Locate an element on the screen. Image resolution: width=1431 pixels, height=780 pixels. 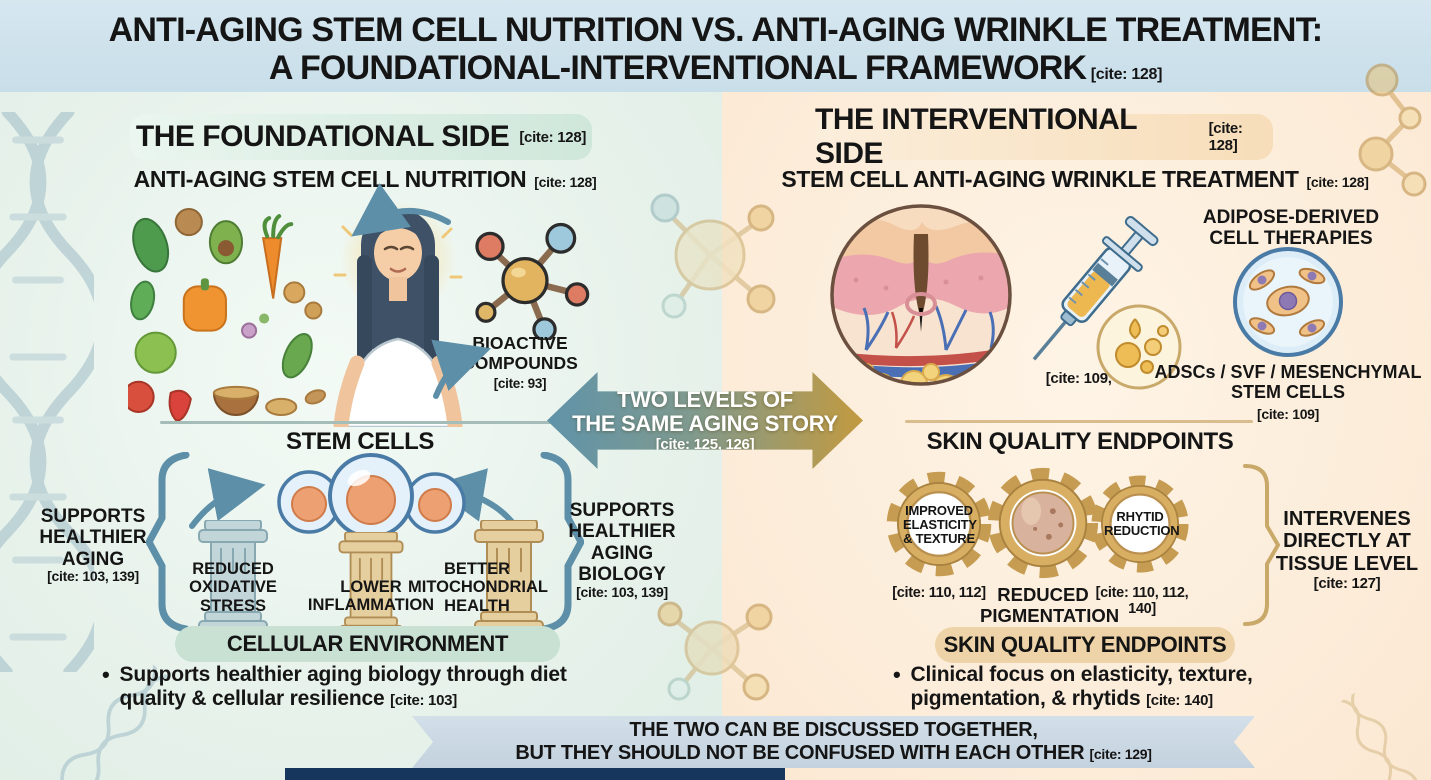
foundational-subtitle: ANTI-AGING STEM CELL NUTRITION is located at coordinates (330, 179).